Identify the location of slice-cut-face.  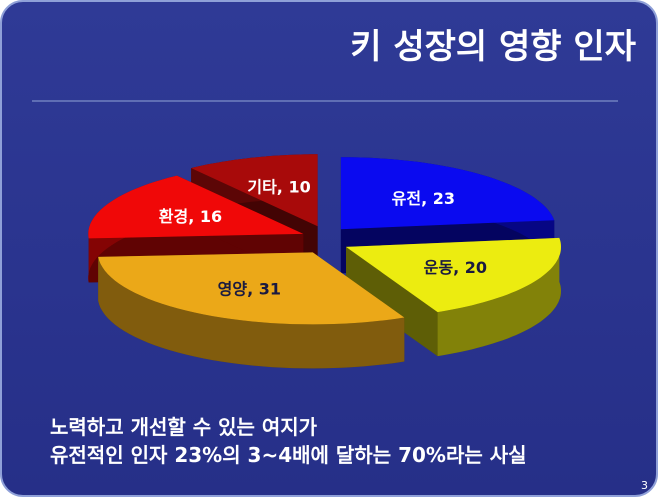
(392, 301).